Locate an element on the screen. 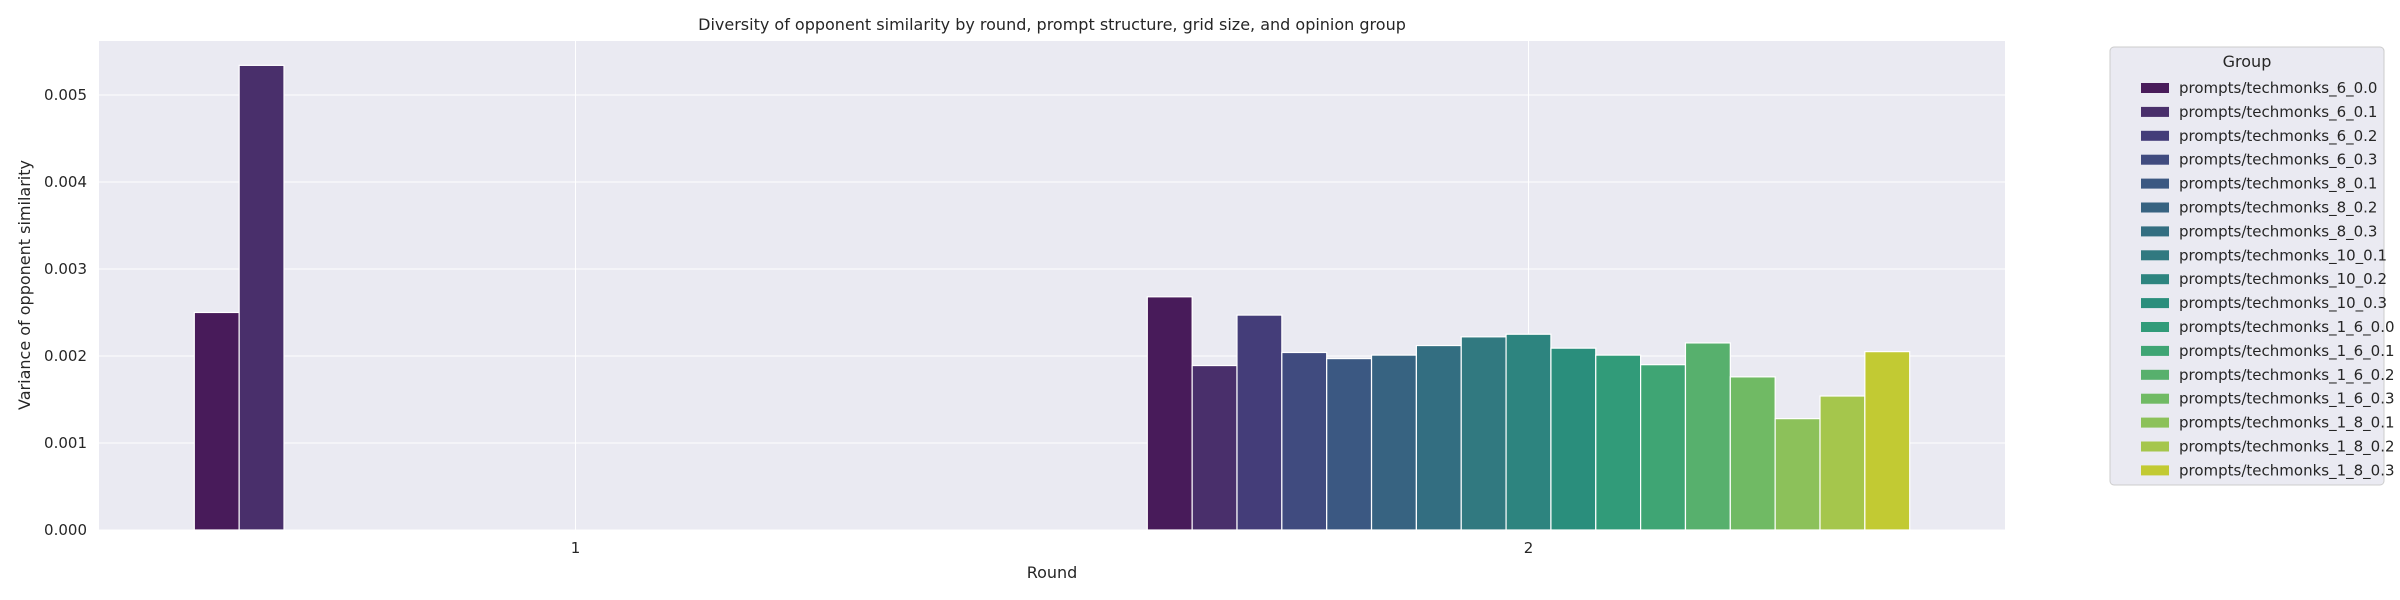  legend-label: prompts/techmonks_6_0.1 is located at coordinates (2278, 112).